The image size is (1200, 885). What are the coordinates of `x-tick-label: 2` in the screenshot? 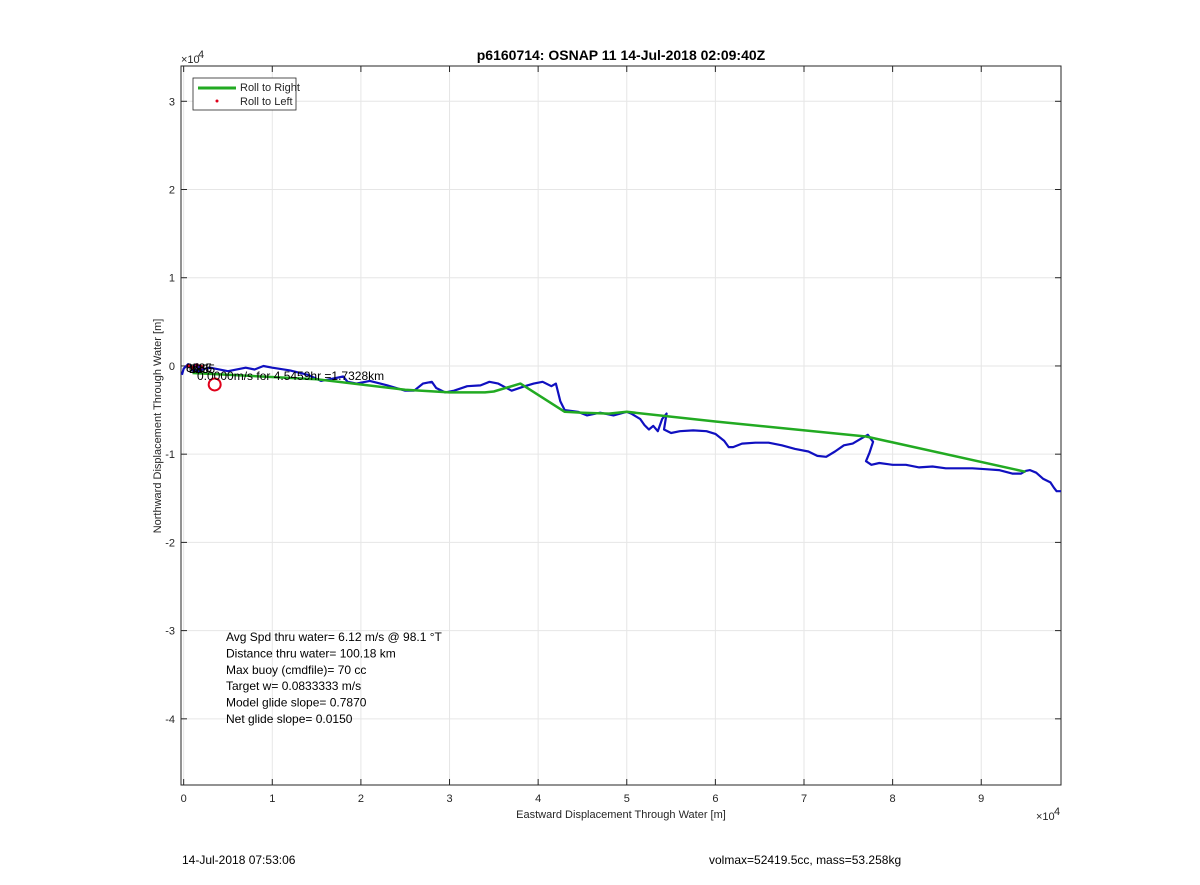 It's located at (361, 799).